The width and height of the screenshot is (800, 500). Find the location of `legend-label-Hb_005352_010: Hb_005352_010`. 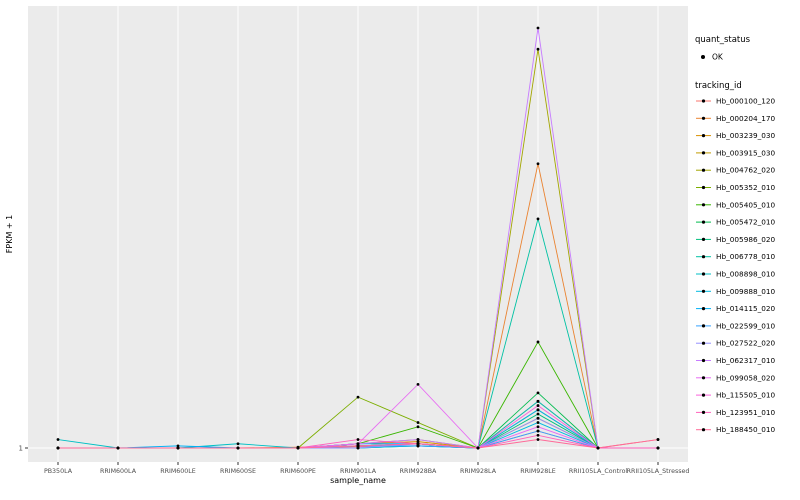

legend-label-Hb_005352_010: Hb_005352_010 is located at coordinates (746, 187).